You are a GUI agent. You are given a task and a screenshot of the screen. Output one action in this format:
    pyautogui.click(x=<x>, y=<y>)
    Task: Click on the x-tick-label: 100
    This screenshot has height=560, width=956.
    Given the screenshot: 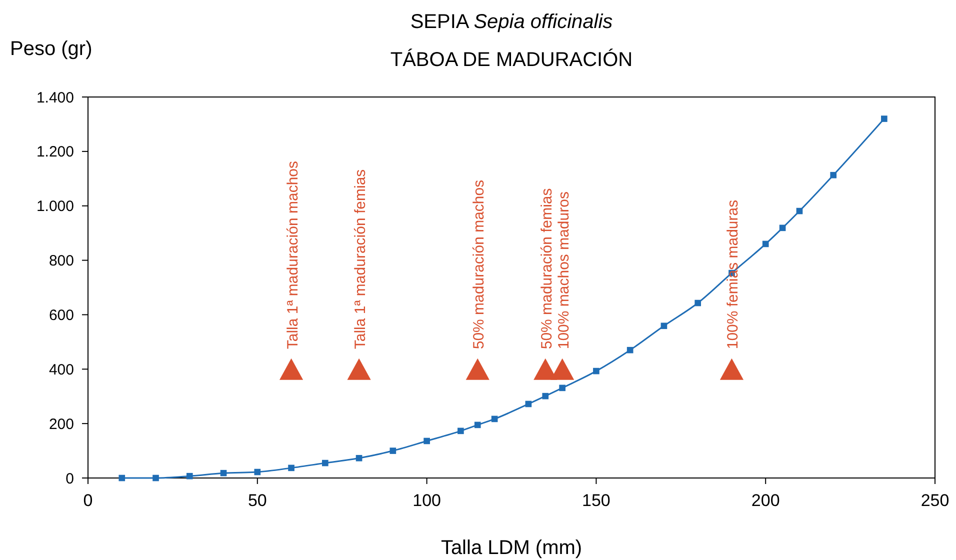 What is the action you would take?
    pyautogui.click(x=426, y=500)
    